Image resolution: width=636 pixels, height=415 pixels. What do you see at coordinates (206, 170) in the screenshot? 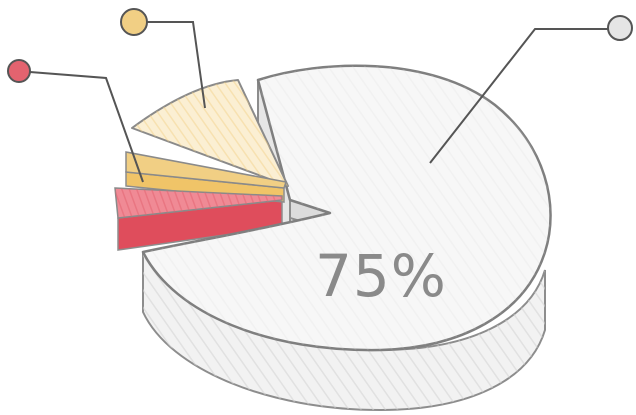
I see `slice-13-lower-band` at bounding box center [206, 170].